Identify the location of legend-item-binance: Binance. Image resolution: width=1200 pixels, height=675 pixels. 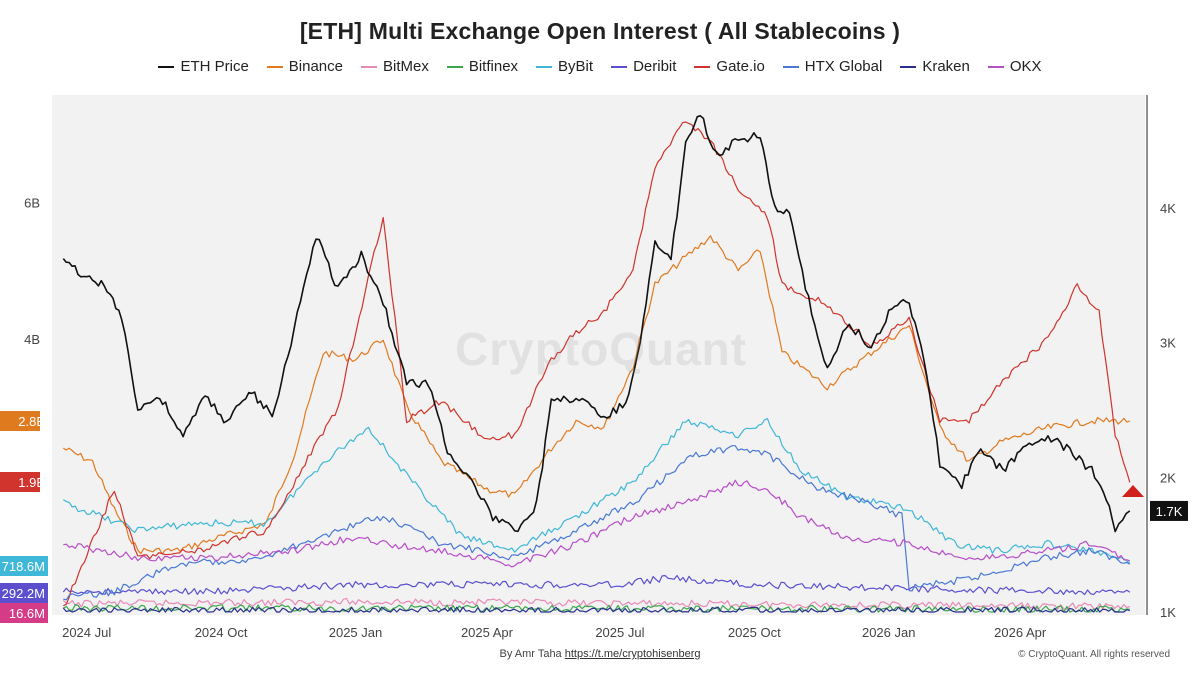
(304, 66).